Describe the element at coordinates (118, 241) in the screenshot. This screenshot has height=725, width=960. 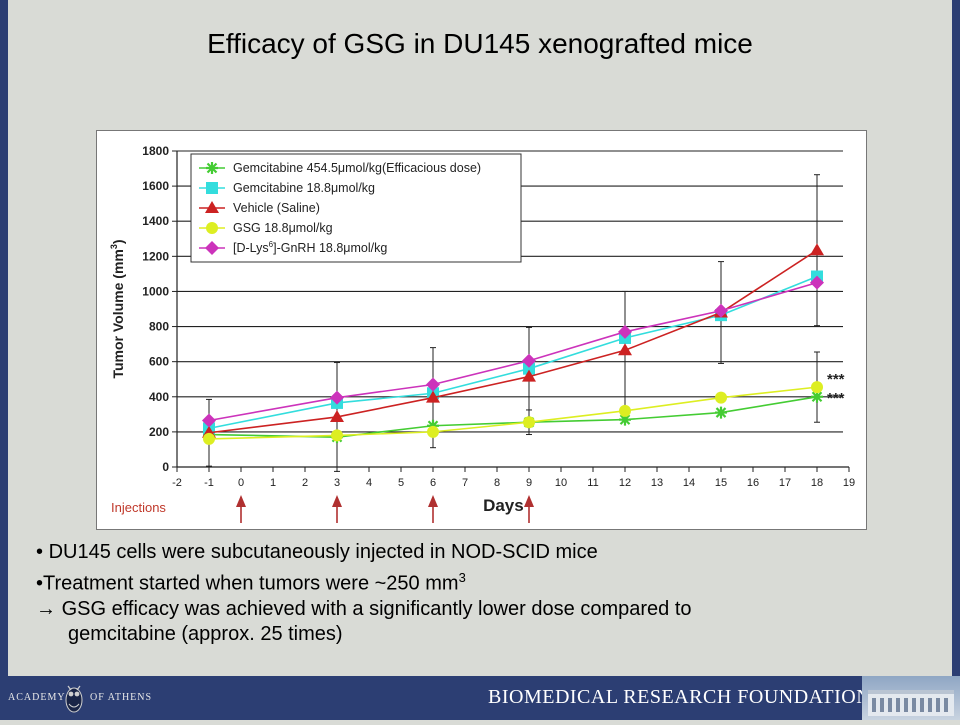
I see `y-axis-title-close: )` at that location.